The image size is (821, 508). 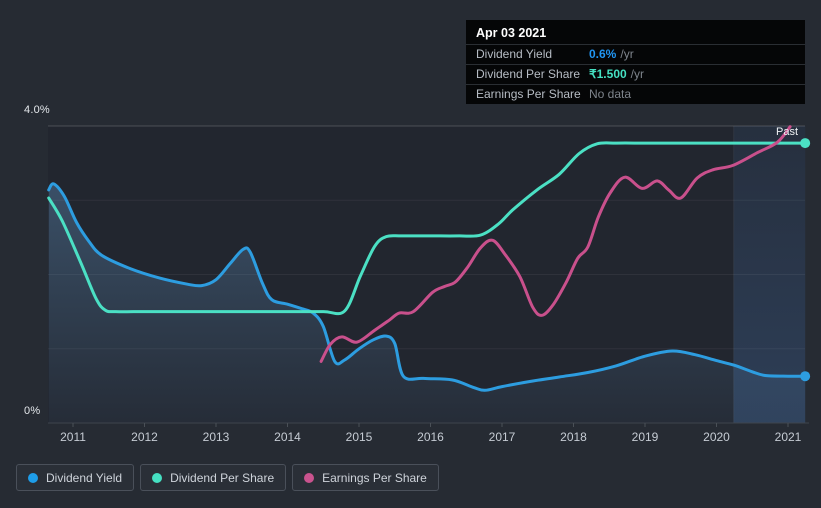 I want to click on tooltip-value: 0.6%, so click(x=603, y=54).